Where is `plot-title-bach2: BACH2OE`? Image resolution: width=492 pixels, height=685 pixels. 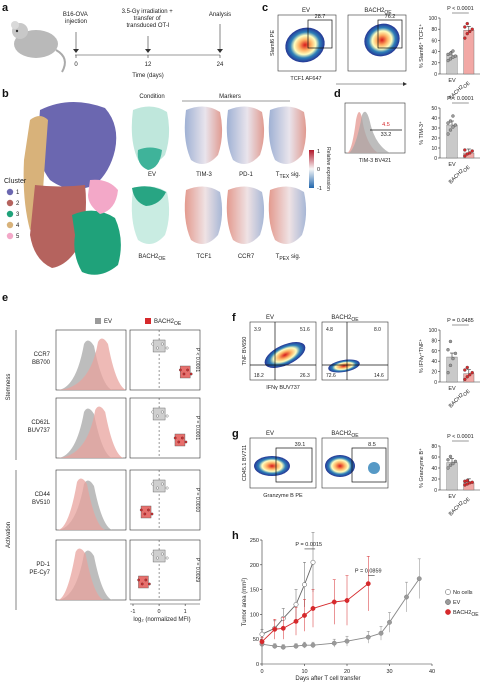 plot-title-bach2: BACH2OE is located at coordinates (345, 435).